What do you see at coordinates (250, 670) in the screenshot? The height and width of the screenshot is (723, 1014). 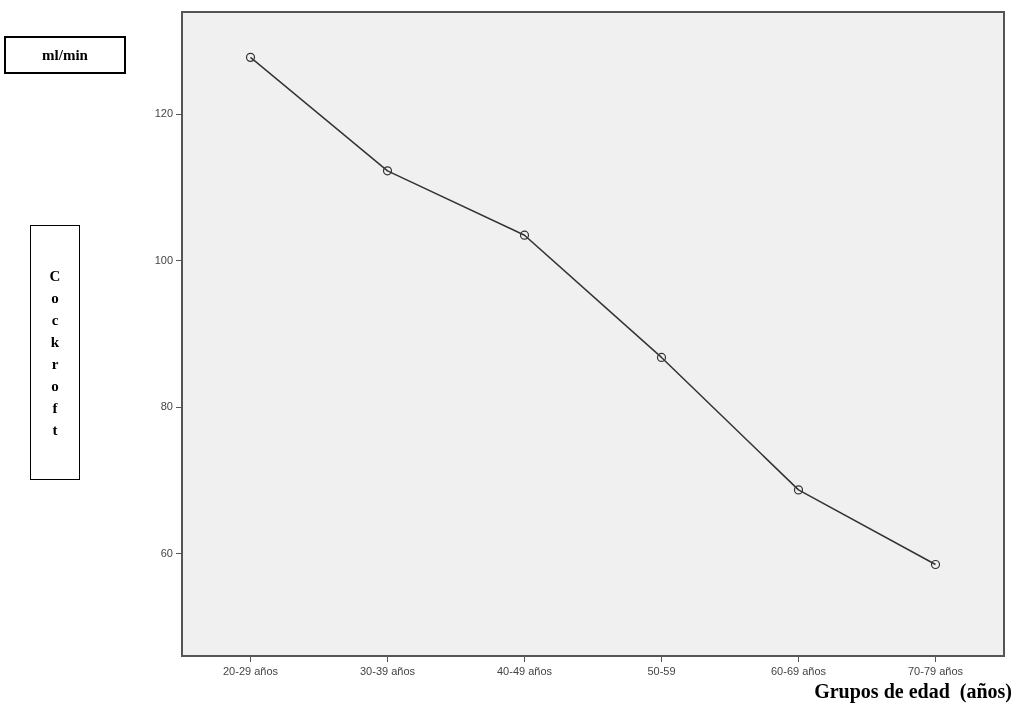 I see `x-tick-label: 20-29 años` at bounding box center [250, 670].